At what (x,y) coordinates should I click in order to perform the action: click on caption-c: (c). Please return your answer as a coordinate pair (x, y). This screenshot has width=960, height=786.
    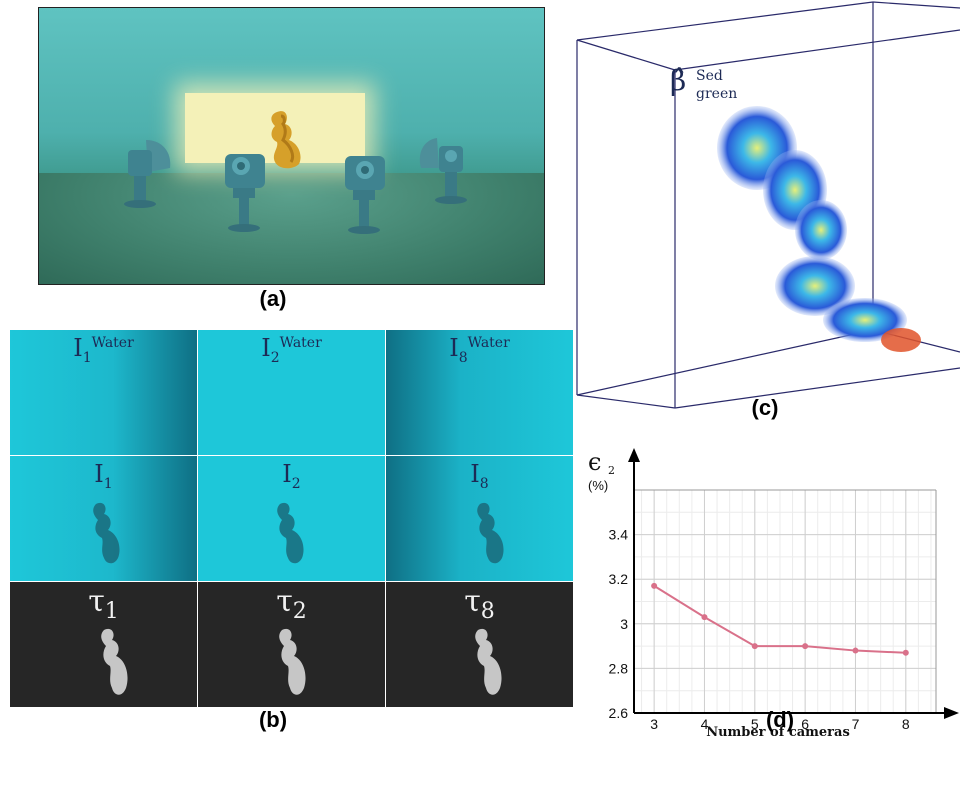
    Looking at the image, I should click on (765, 407).